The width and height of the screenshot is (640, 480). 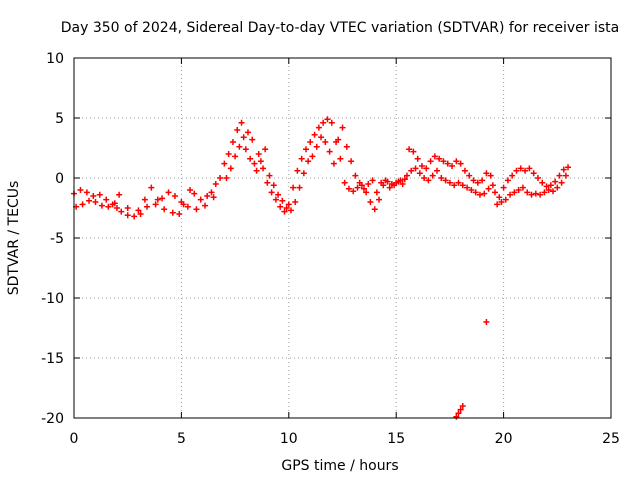 What do you see at coordinates (14, 238) in the screenshot?
I see `y-axis-label: SDTVAR / TECUs` at bounding box center [14, 238].